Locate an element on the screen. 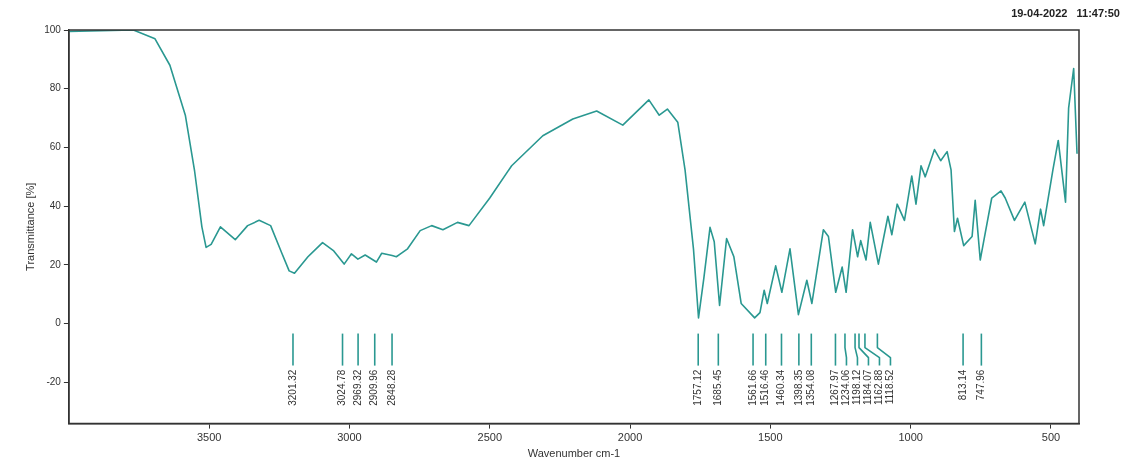 The image size is (1124, 461). x-tick-label: 3500 is located at coordinates (209, 437).